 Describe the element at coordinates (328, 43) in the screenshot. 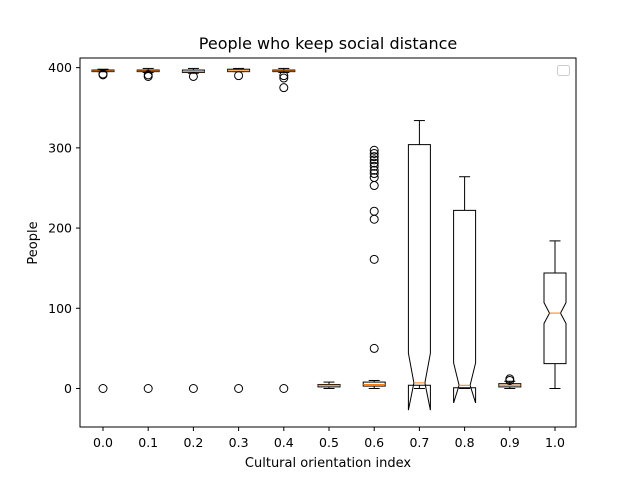

I see `chart-title: People who keep social distance` at that location.